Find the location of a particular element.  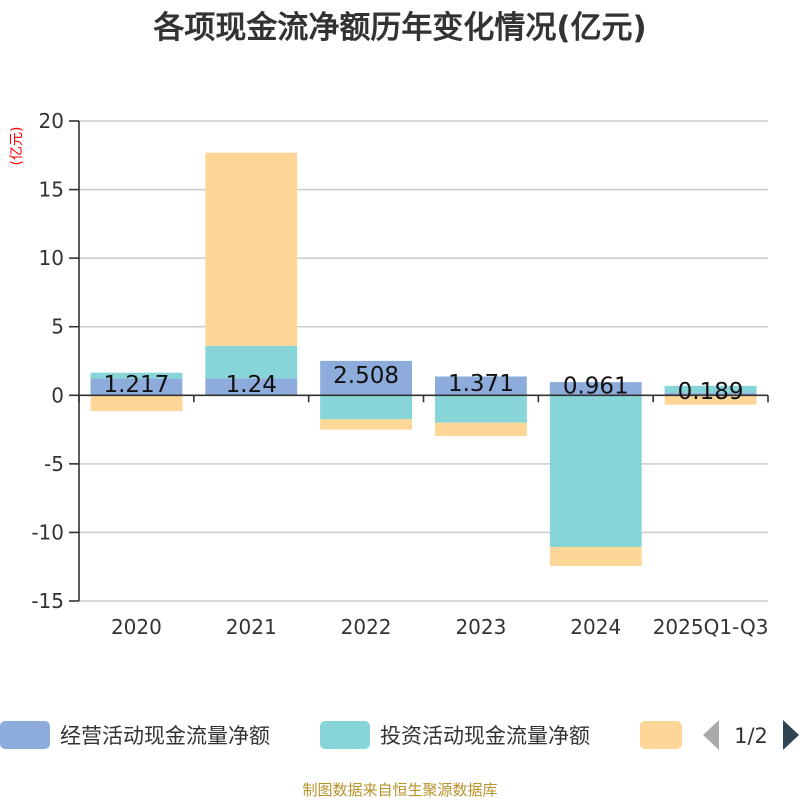

legend-next-page-icon is located at coordinates (791, 735).